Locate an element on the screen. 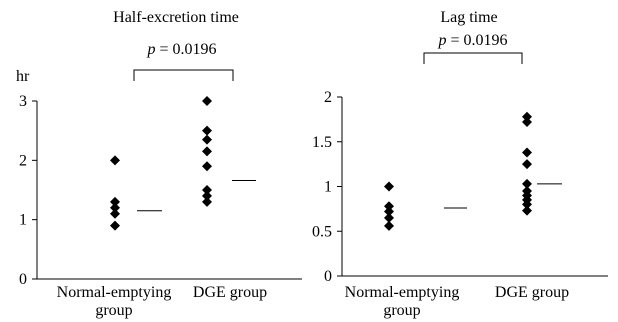  y-axis-unit: hr is located at coordinates (23, 76).